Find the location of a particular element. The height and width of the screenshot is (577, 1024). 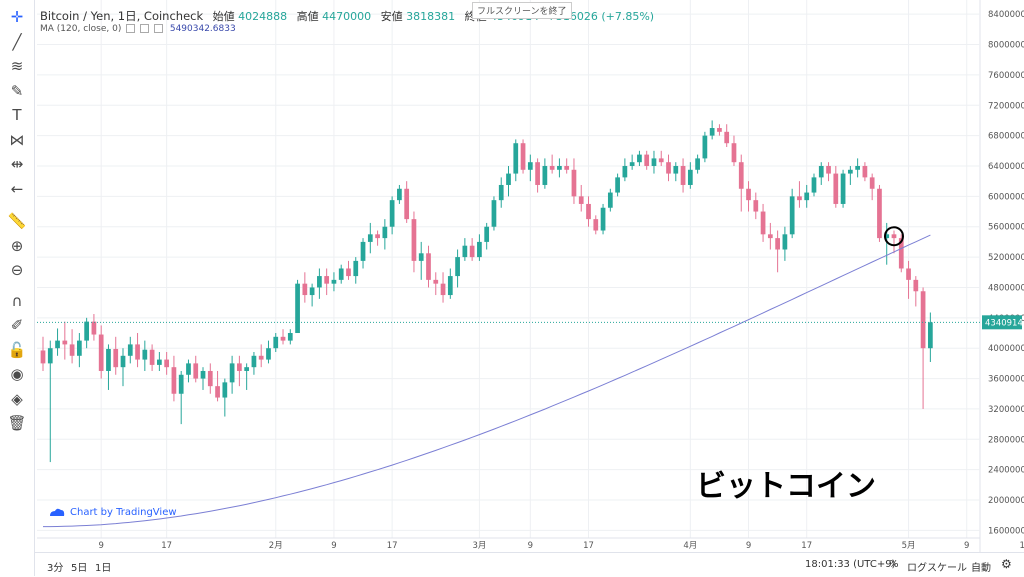

measure-icon: ⇹ is located at coordinates (17, 164).